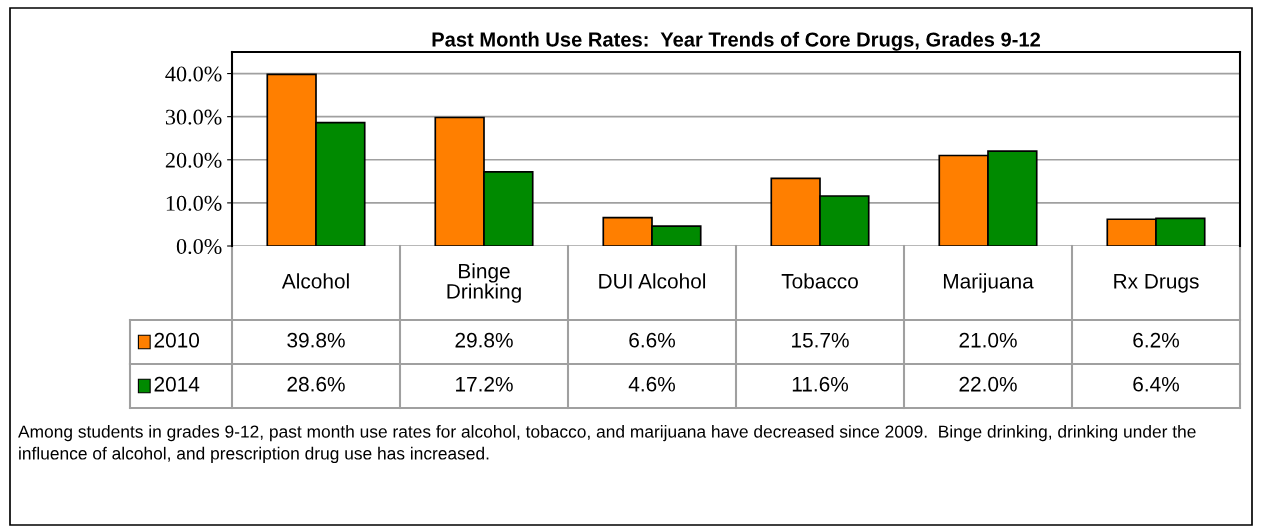  I want to click on y-tick-label: 10.0%, so click(194, 203).